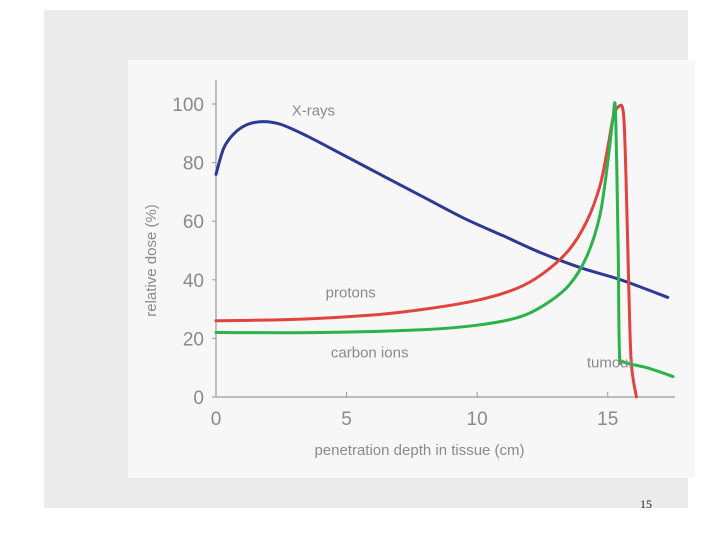  I want to click on x-tick-label: 0, so click(216, 419).